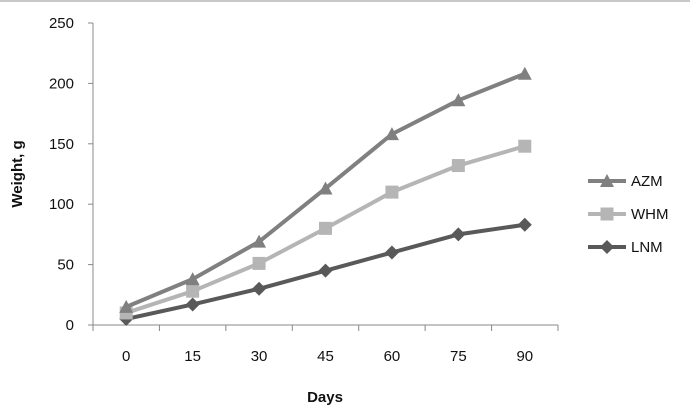 Image resolution: width=690 pixels, height=416 pixels. Describe the element at coordinates (647, 247) in the screenshot. I see `legend-label: LNM` at that location.